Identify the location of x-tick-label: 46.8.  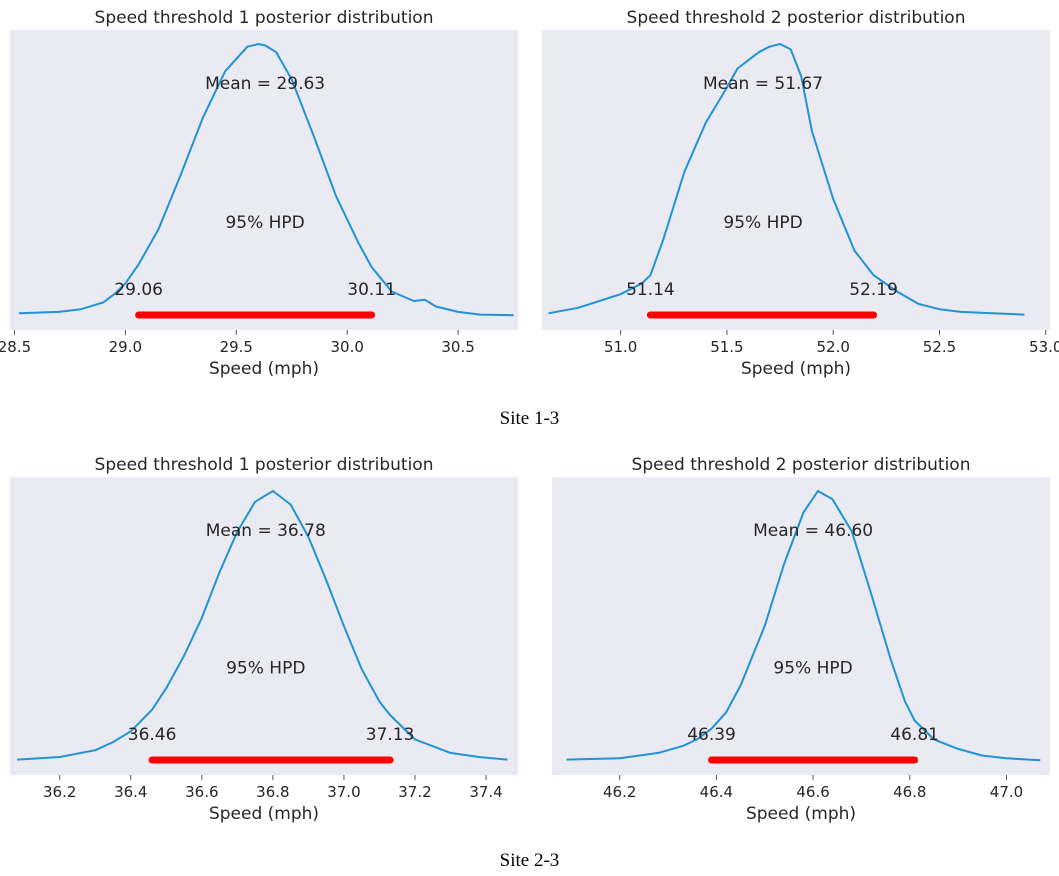
(909, 792).